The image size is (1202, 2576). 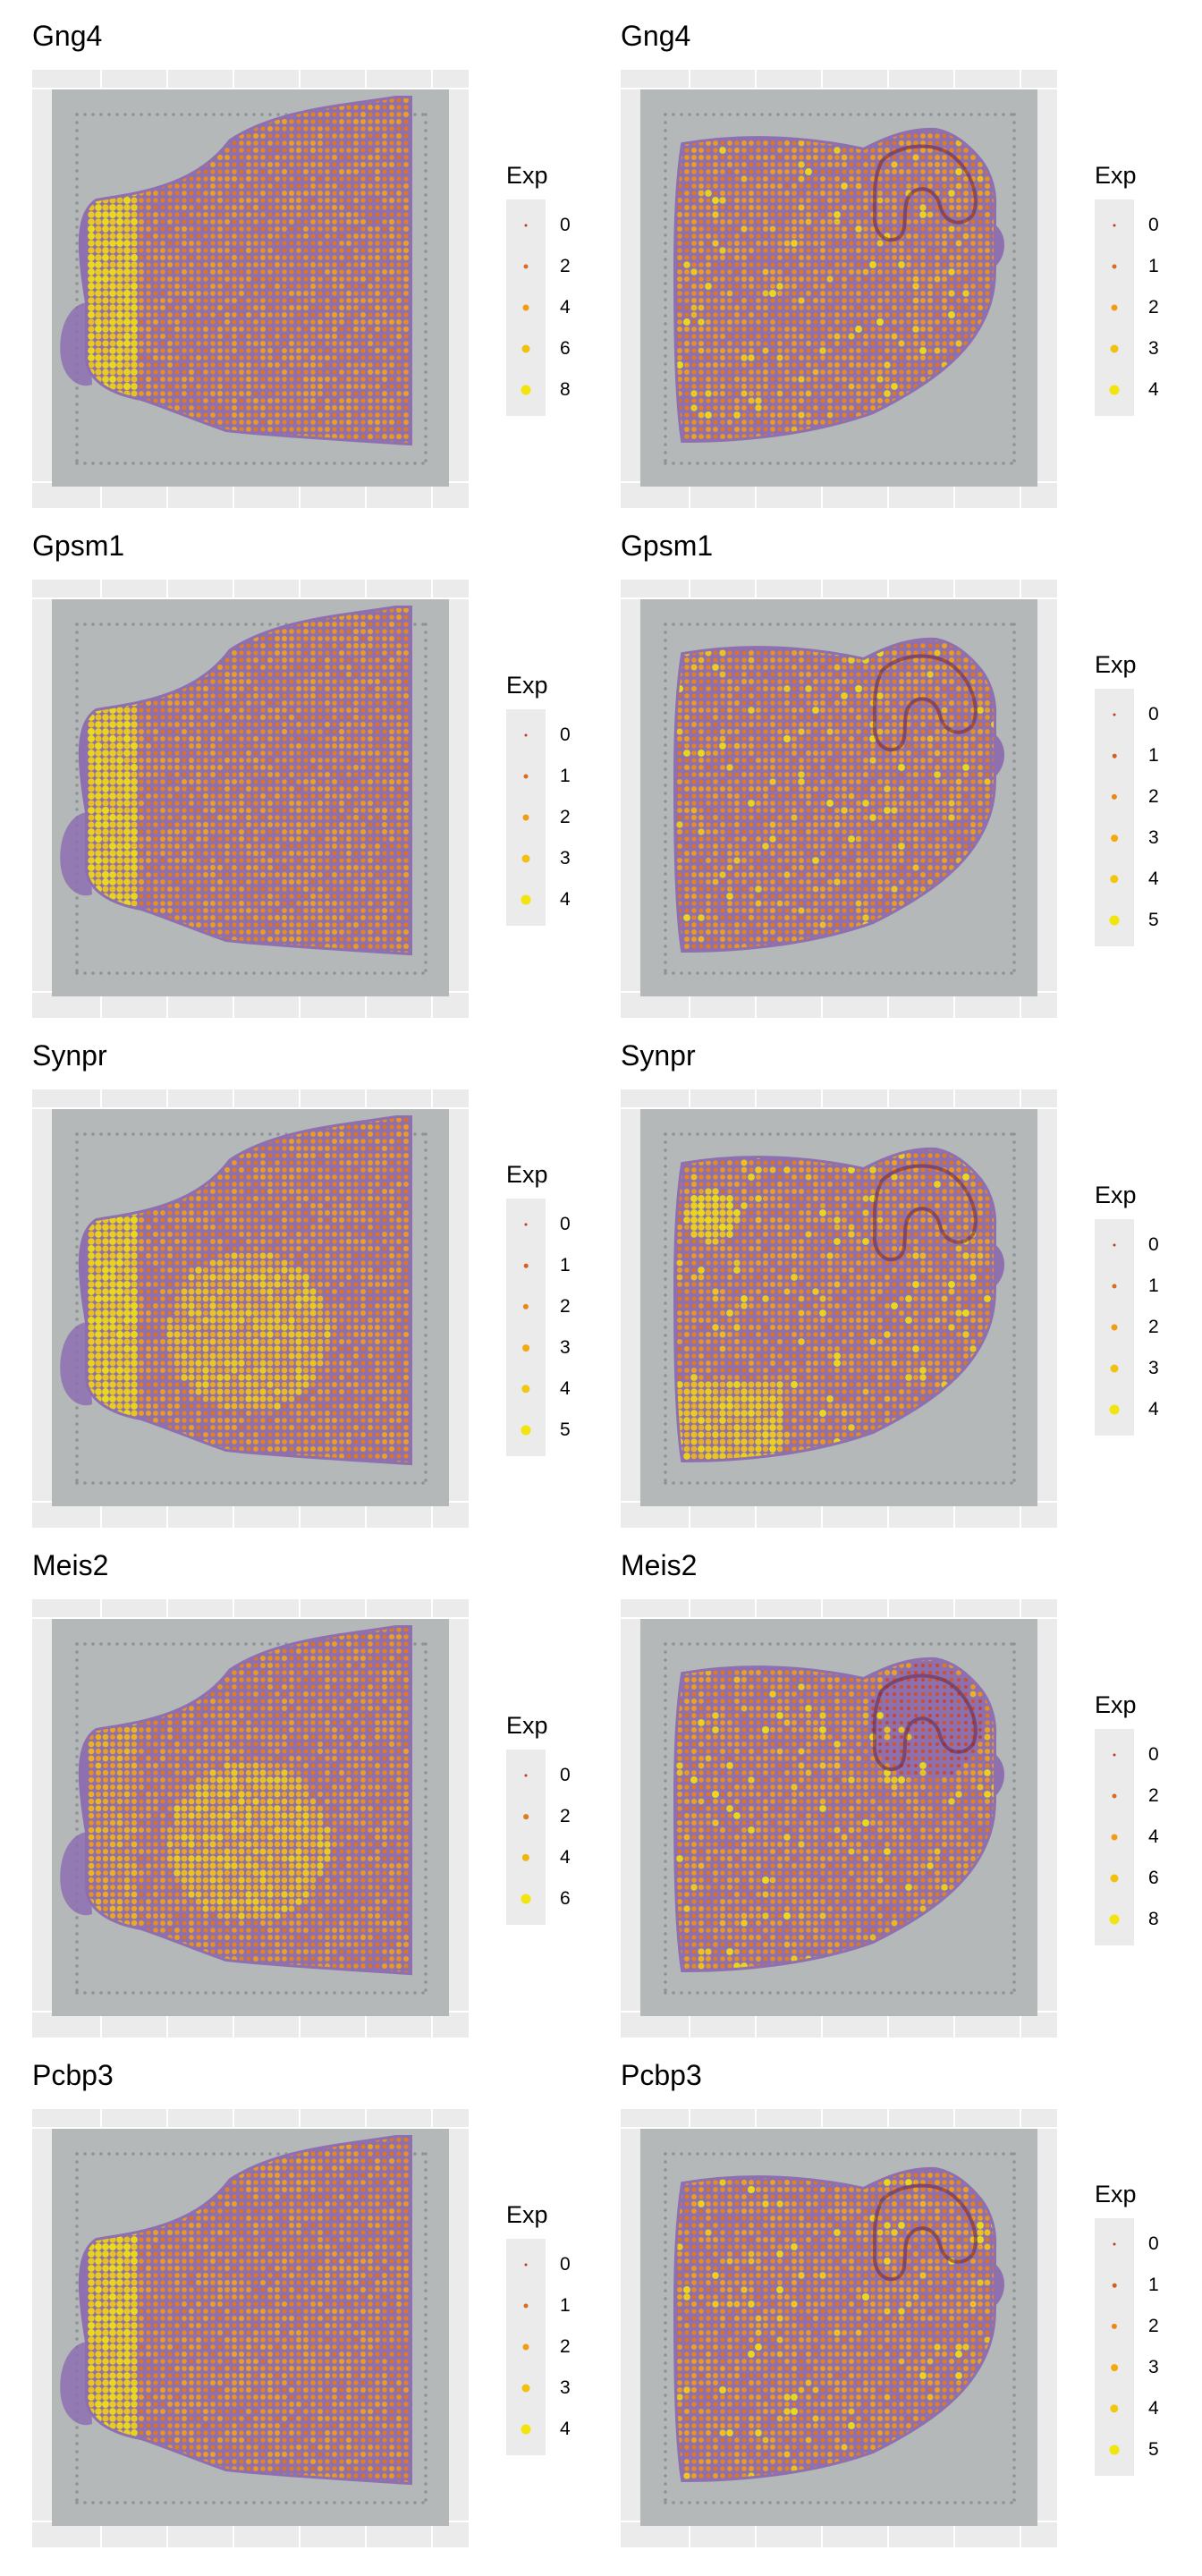 I want to click on panel-gng4-anterior: Gng4 Exp 0 2 4 6 8, so click(x=290, y=254).